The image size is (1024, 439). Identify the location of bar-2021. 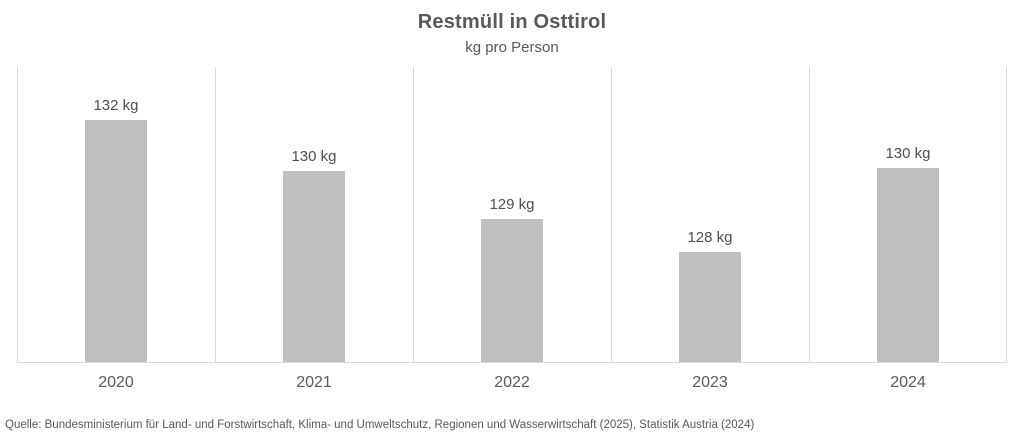
(314, 266).